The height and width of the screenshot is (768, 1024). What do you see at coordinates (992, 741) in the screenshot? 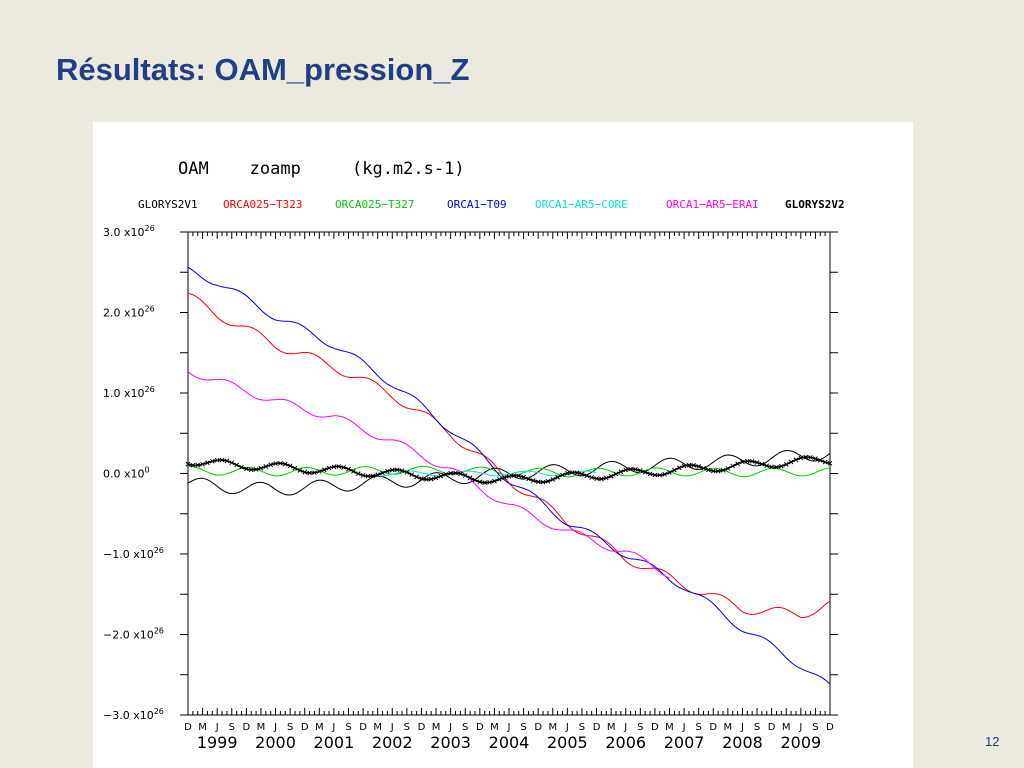
I see `page-number: 12` at bounding box center [992, 741].